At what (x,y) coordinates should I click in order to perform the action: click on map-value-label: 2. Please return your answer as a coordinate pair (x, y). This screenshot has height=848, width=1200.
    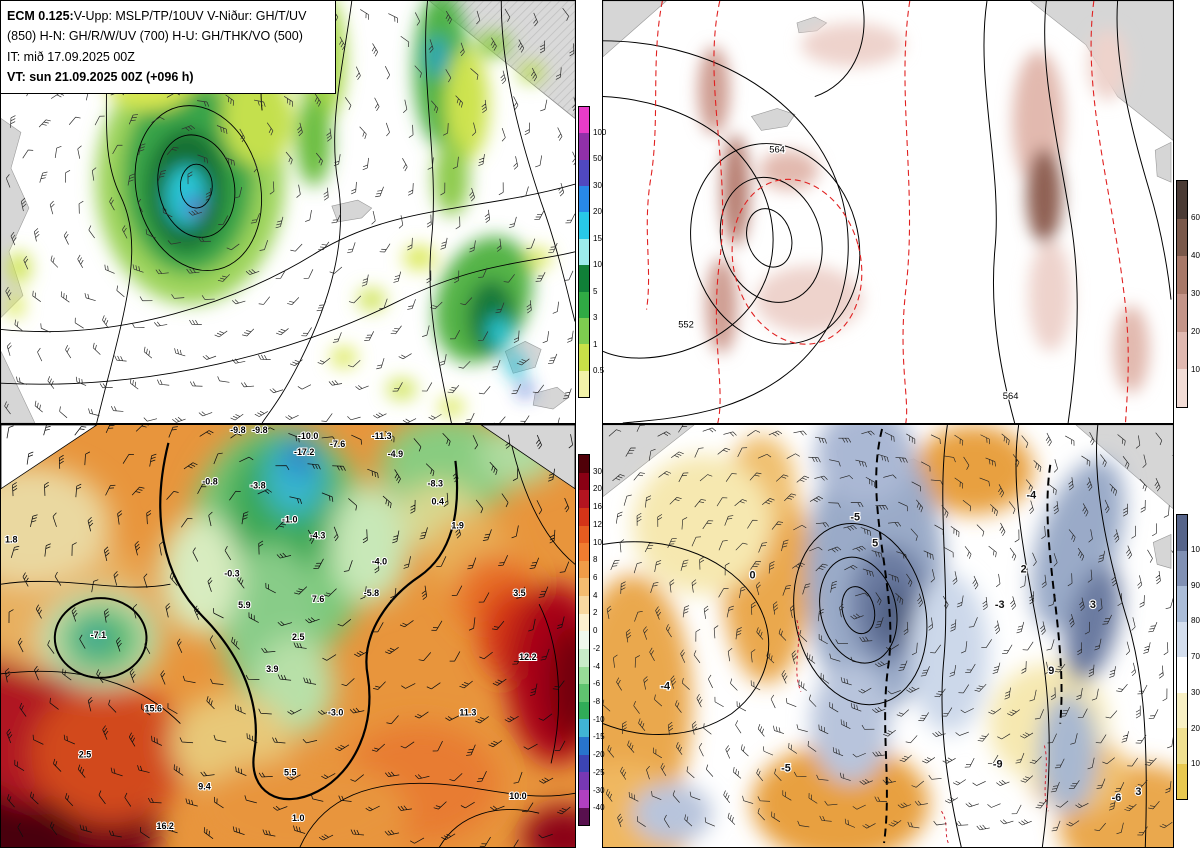
    Looking at the image, I should click on (1024, 569).